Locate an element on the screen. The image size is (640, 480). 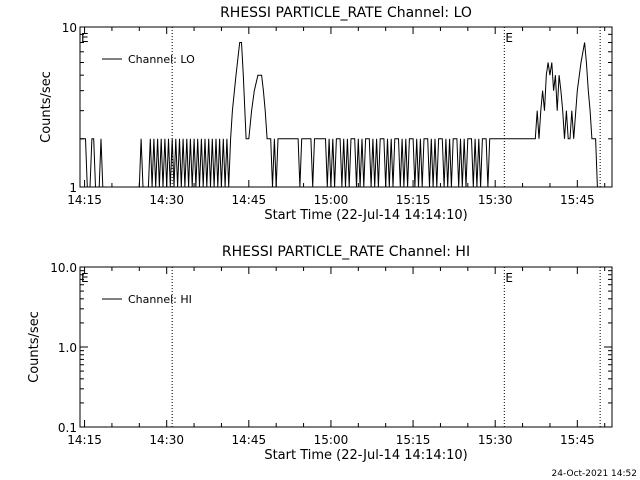
y-tick-label: 1 is located at coordinates (73, 188).